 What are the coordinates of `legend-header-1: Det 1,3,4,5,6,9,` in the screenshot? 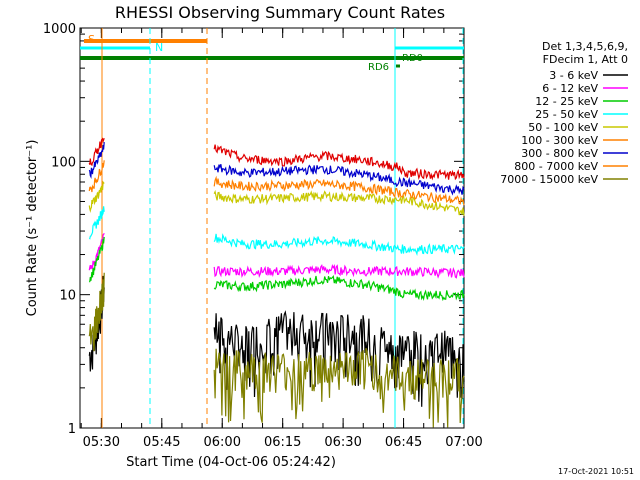 It's located at (585, 46).